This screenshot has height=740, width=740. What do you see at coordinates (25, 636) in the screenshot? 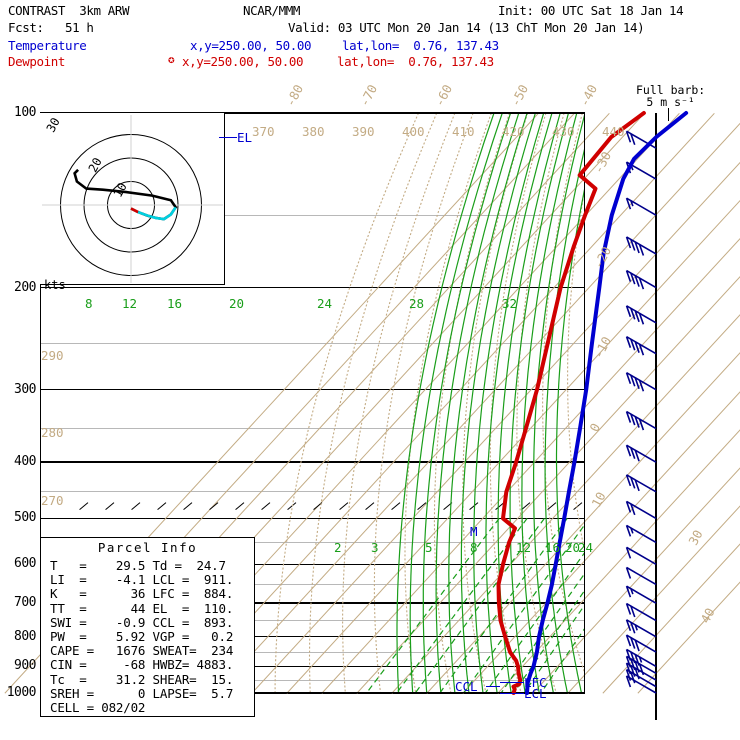
I see `pressure-label-800: 800` at bounding box center [25, 636].